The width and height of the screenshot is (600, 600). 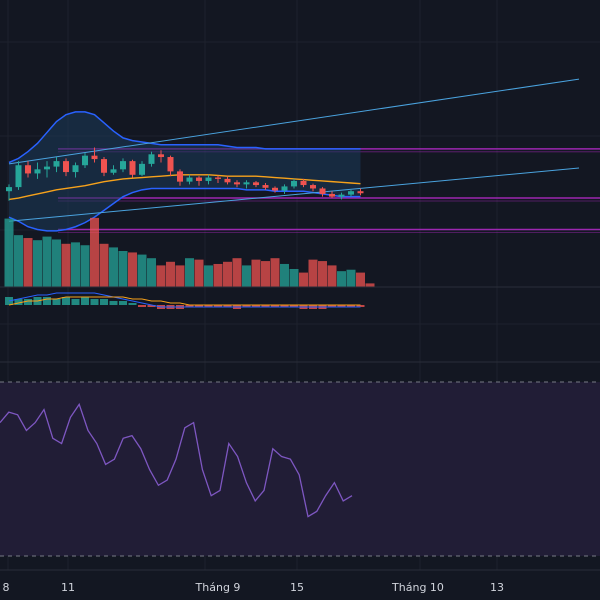 I want to click on x-tick-label-1: 11, so click(x=68, y=587).